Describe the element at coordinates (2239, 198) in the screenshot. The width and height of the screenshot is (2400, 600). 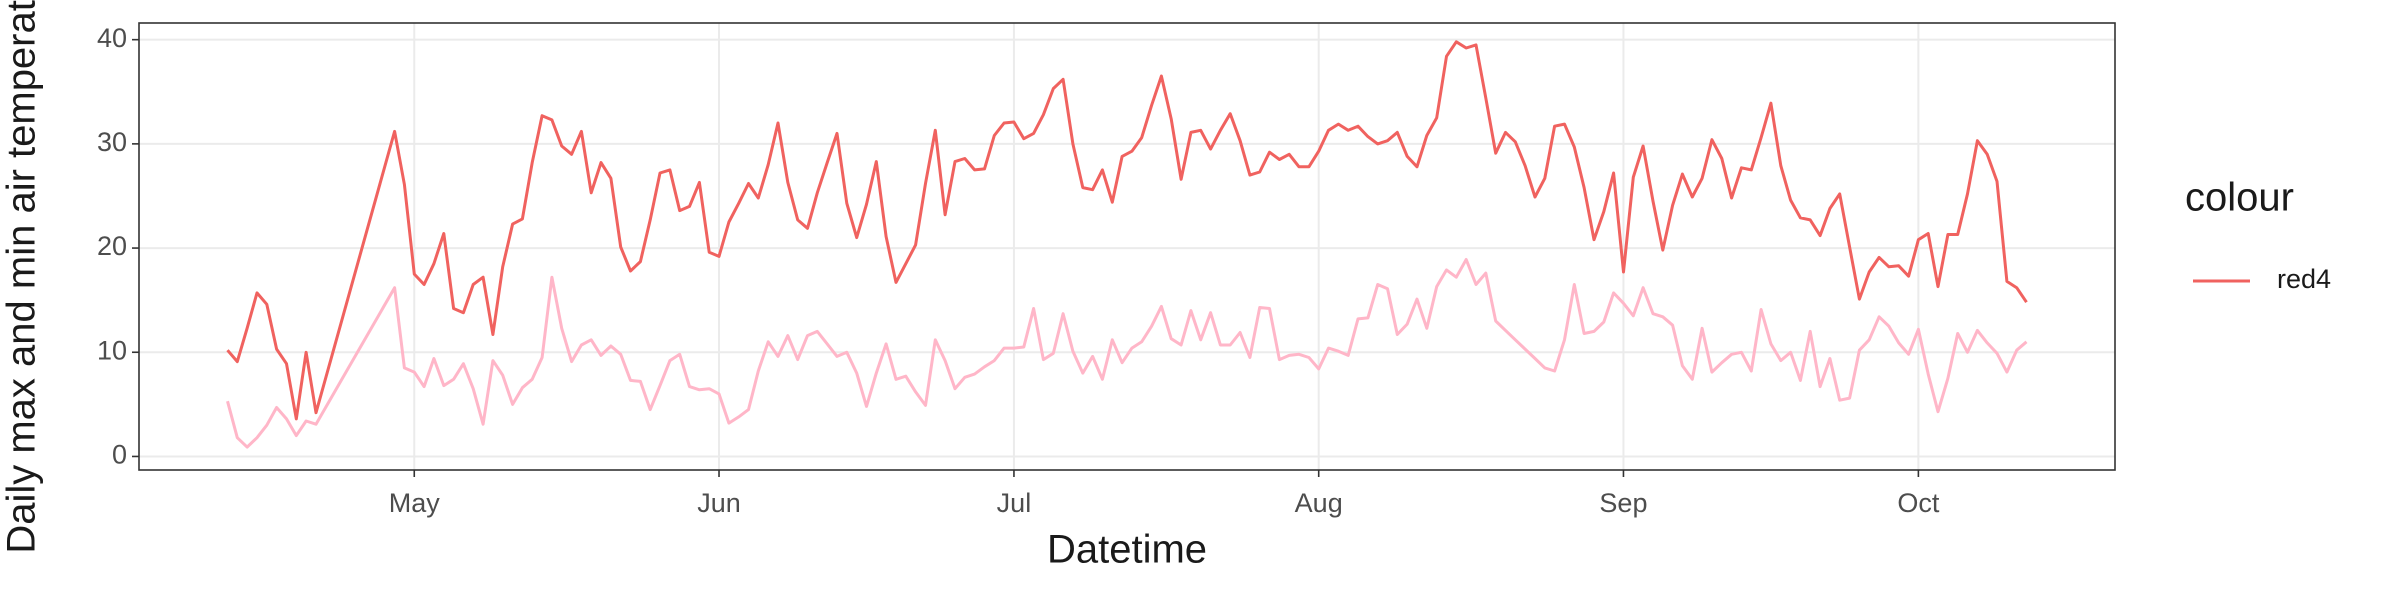
I see `legend-title: colour` at that location.